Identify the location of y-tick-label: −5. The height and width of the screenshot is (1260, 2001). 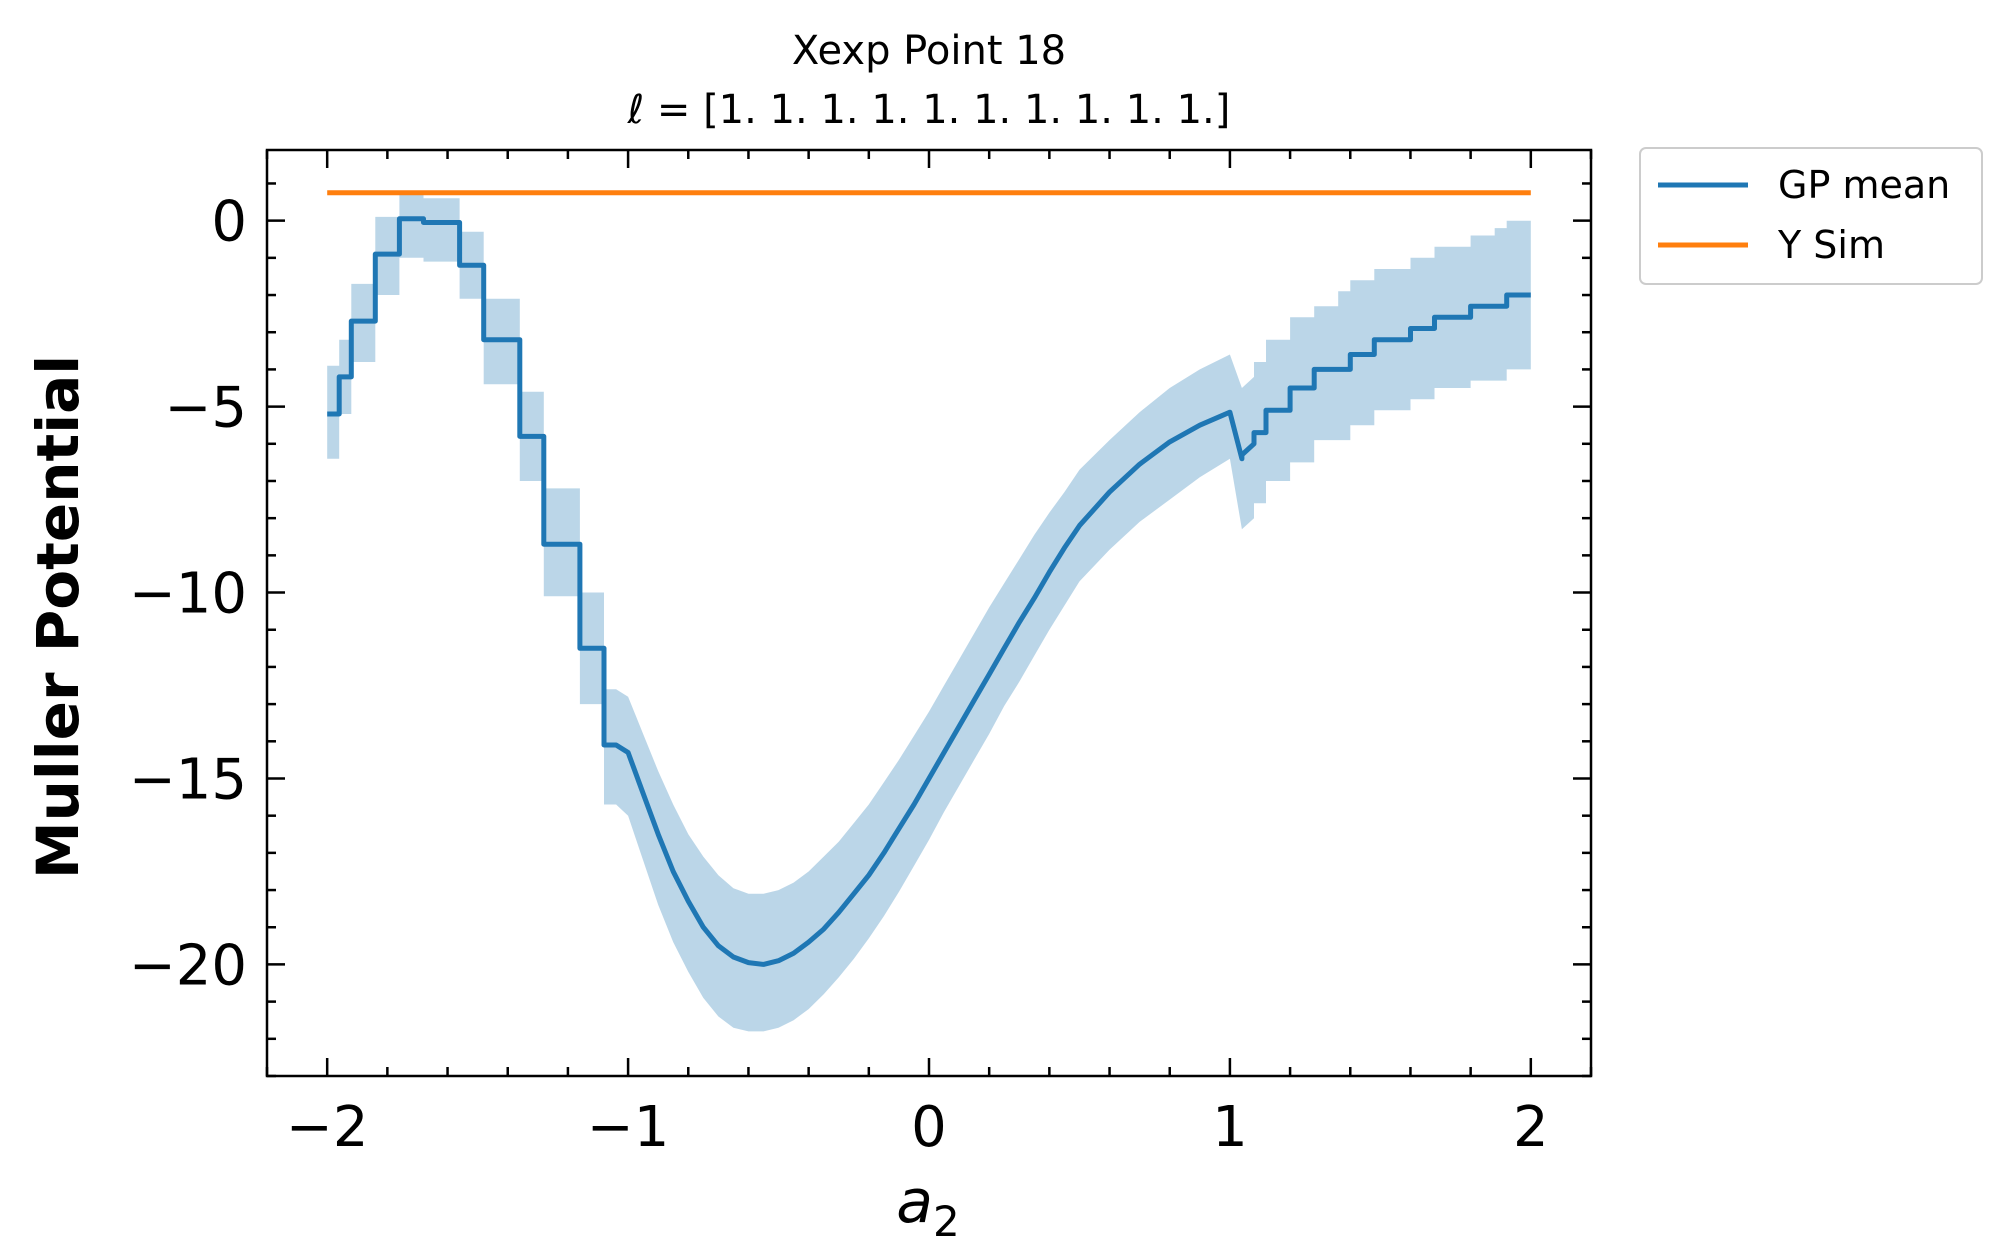
(205, 408).